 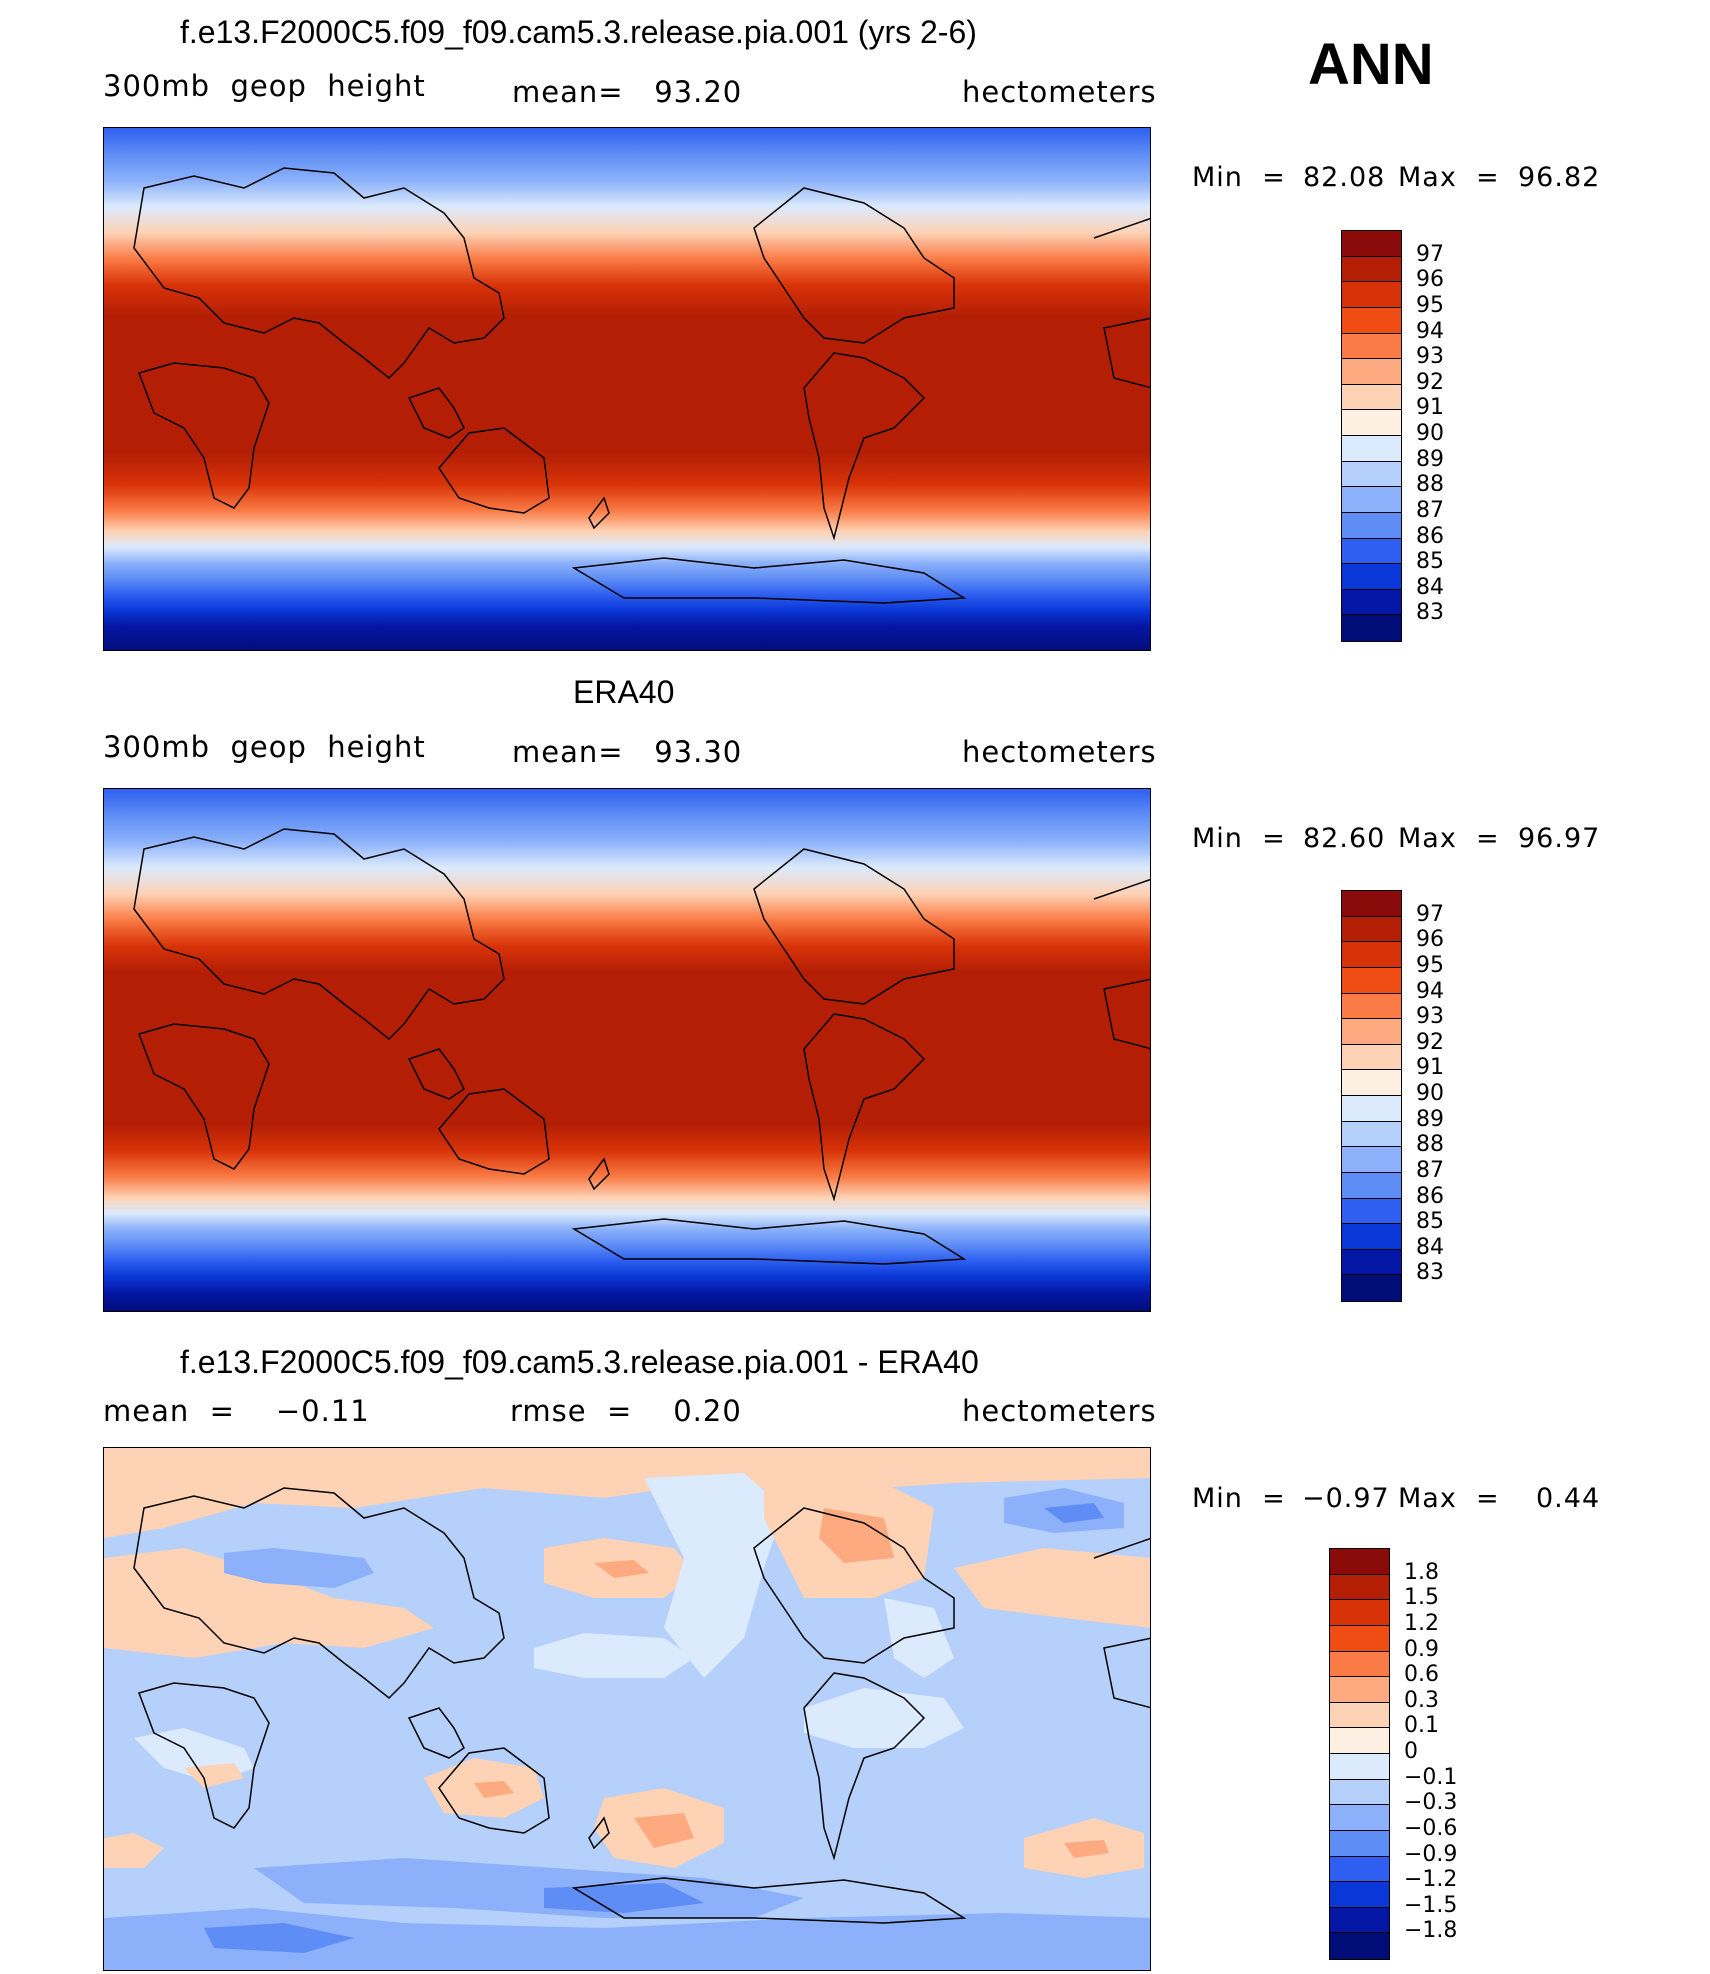 What do you see at coordinates (1421, 1598) in the screenshot?
I see `colorbar-tick-label: 1.5` at bounding box center [1421, 1598].